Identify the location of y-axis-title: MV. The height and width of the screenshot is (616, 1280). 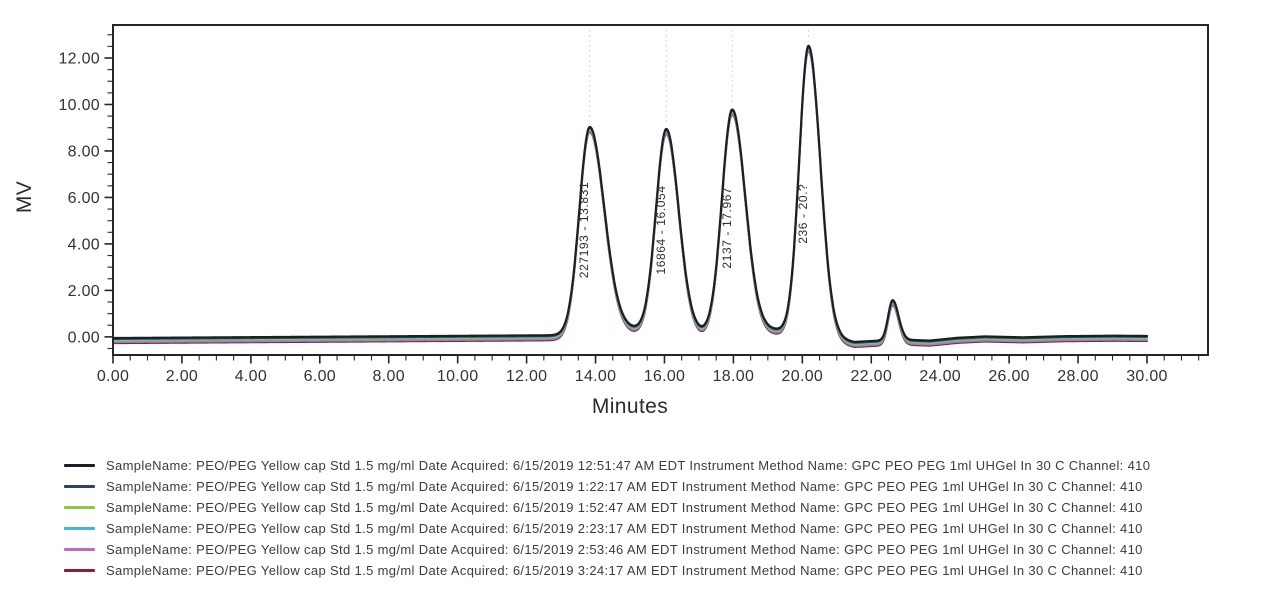
(24, 197).